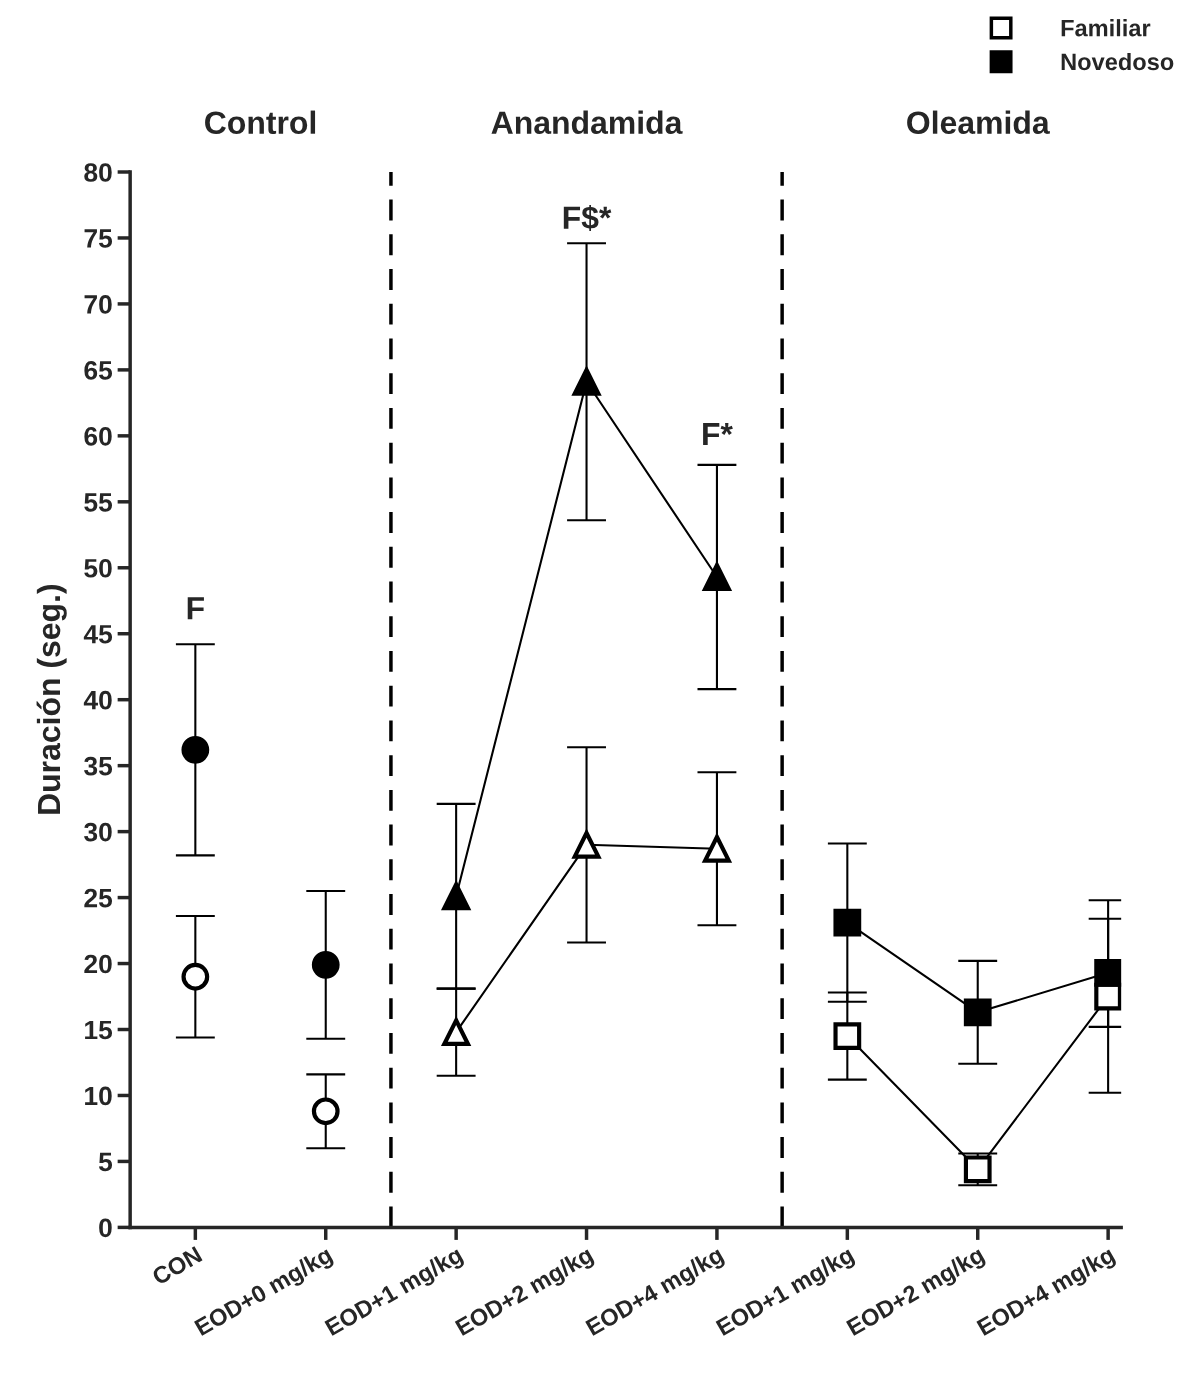 This screenshot has width=1194, height=1376. I want to click on y-tick-label: 5, so click(105, 1162).